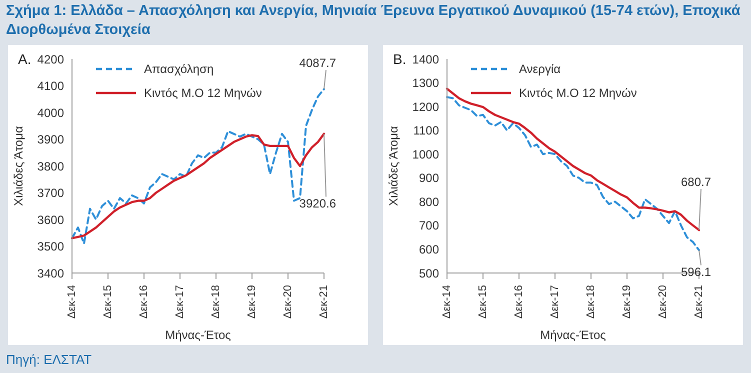  Describe the element at coordinates (50, 86) in the screenshot. I see `y-tick-label: 4100` at that location.